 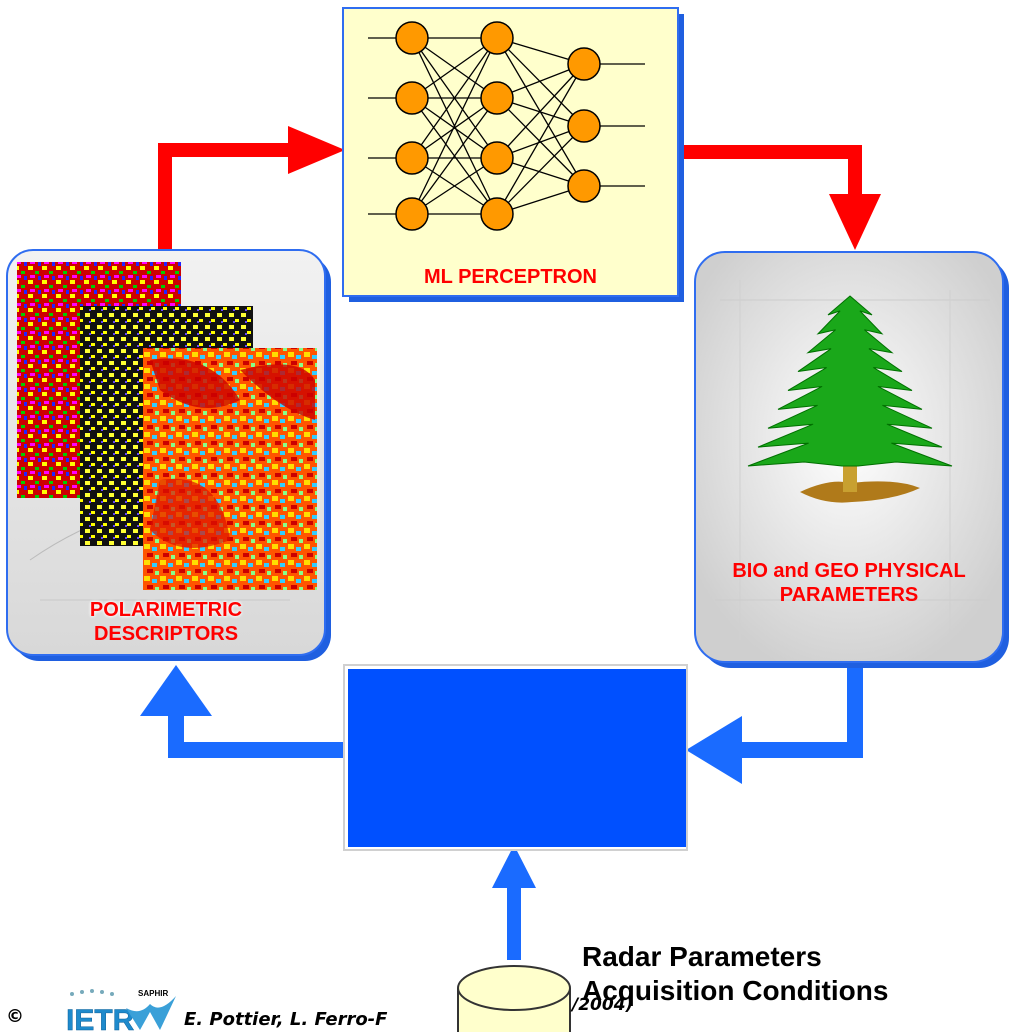 What do you see at coordinates (849, 583) in the screenshot?
I see `parameters-label: BIO and GEO PHYSICAL PARAMETERS` at bounding box center [849, 583].